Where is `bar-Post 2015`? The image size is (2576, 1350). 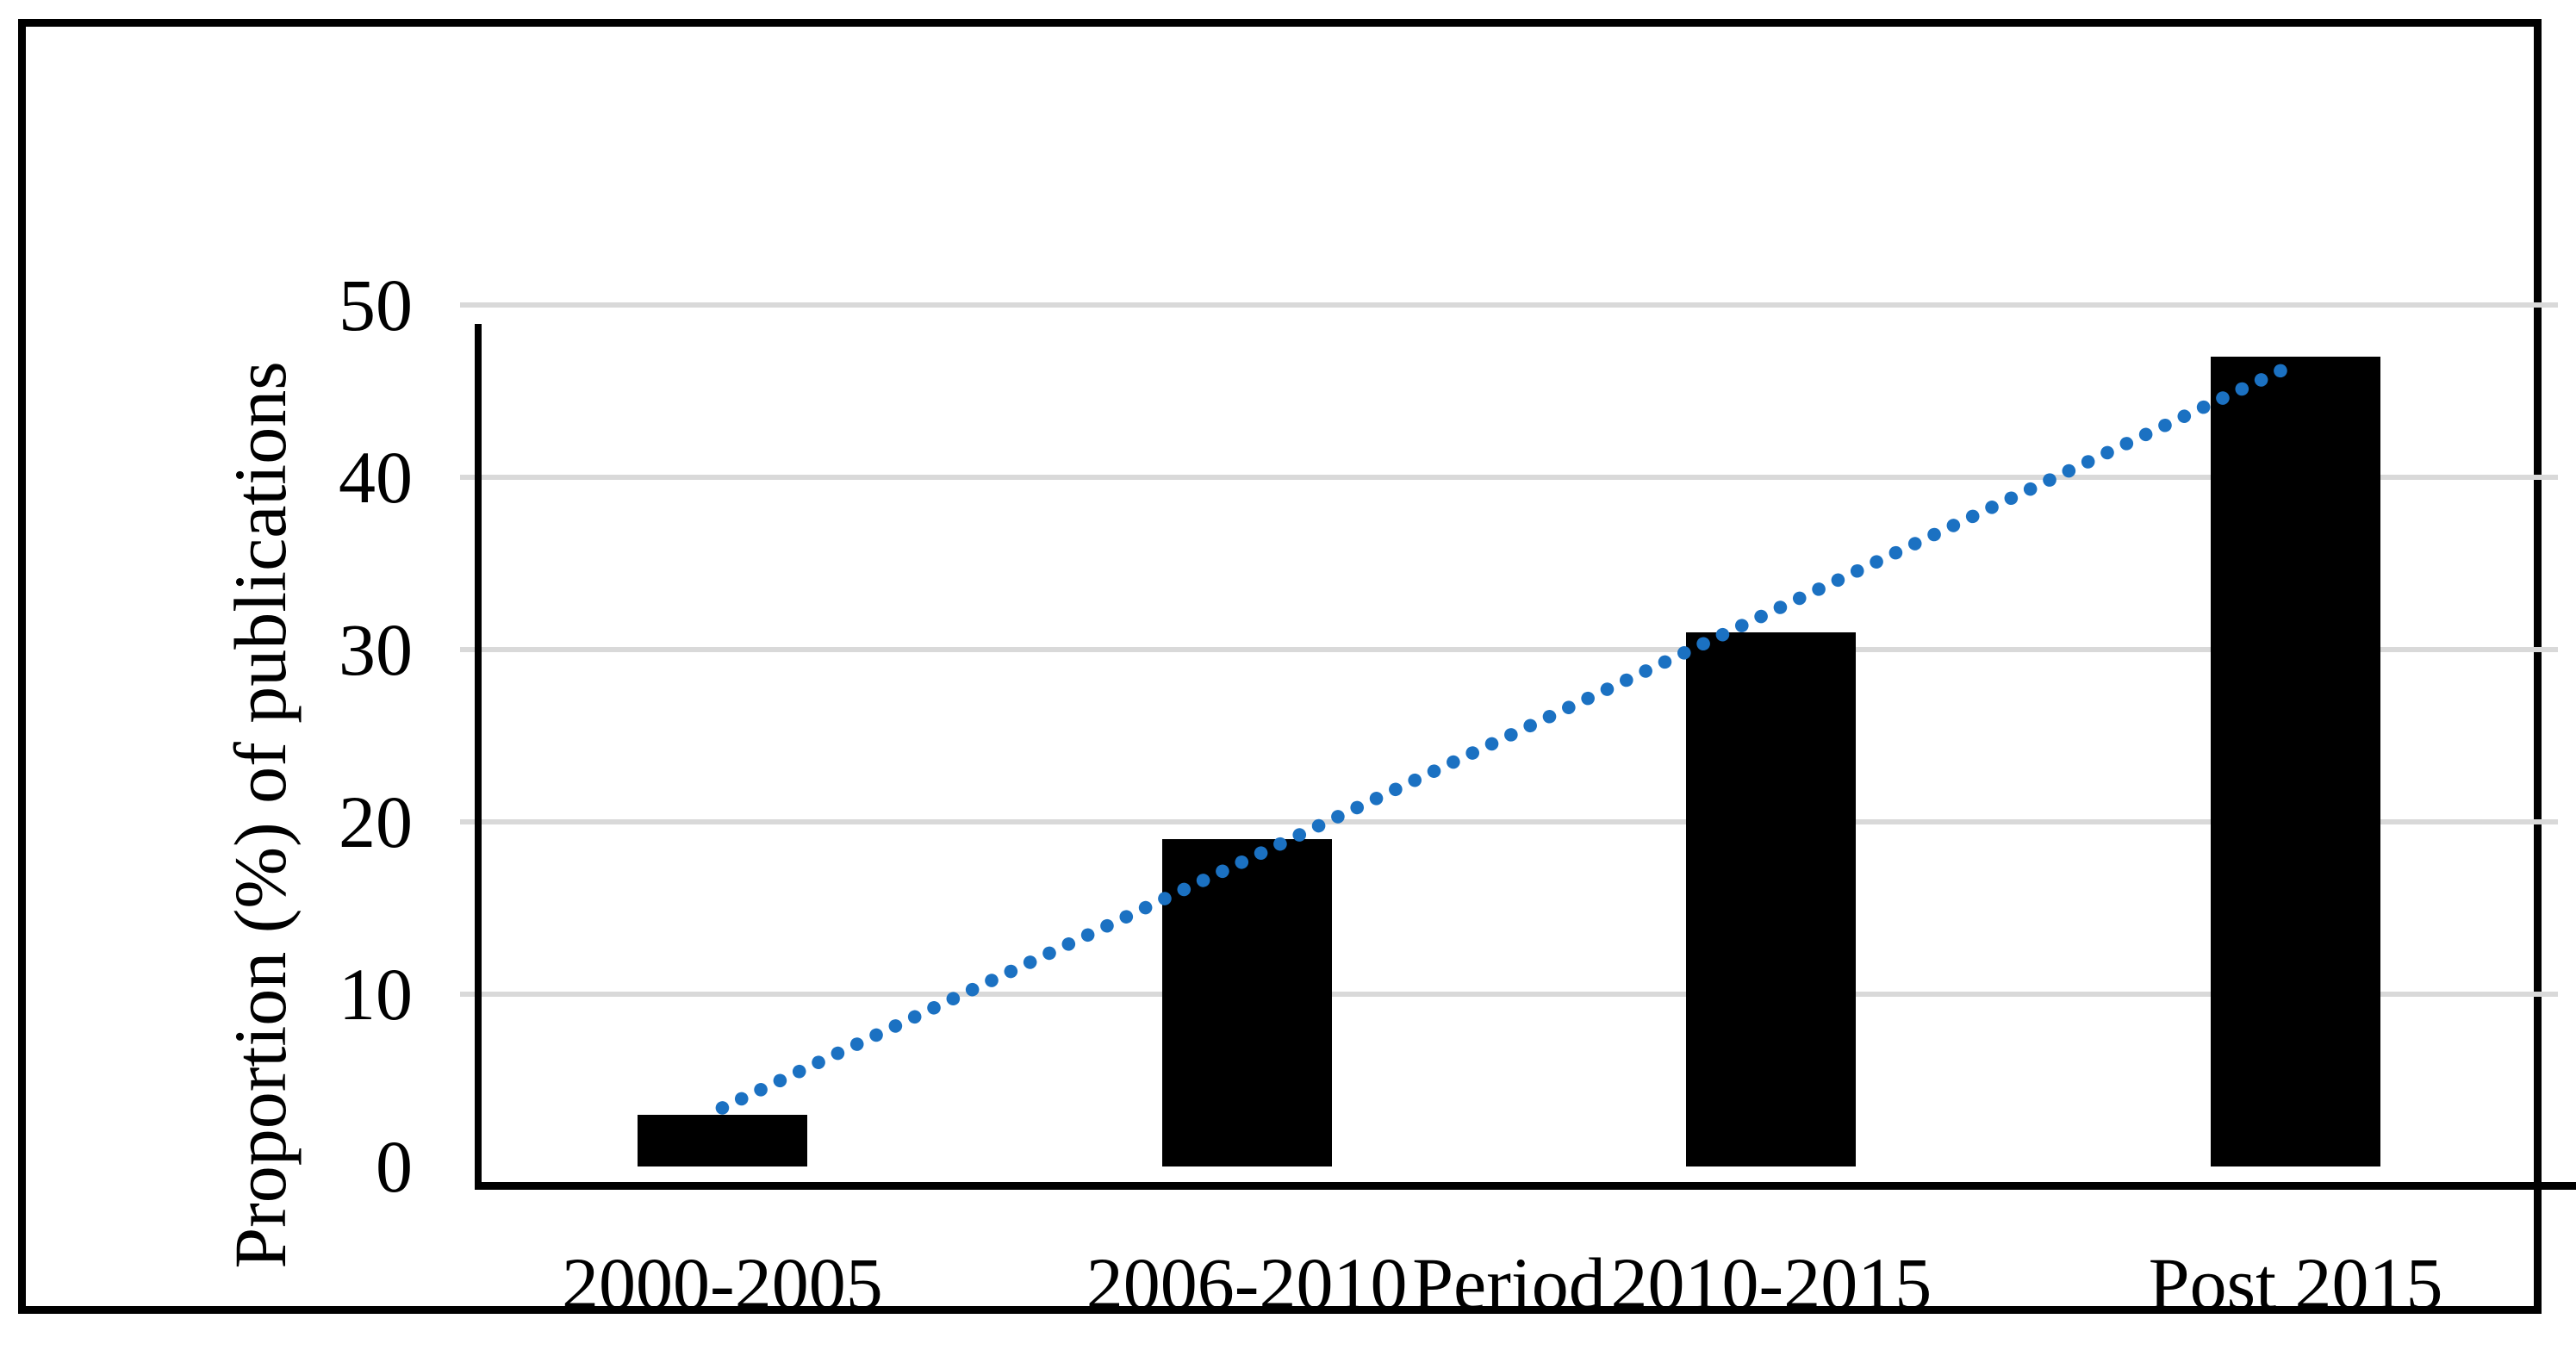
bar-Post 2015 is located at coordinates (2296, 762).